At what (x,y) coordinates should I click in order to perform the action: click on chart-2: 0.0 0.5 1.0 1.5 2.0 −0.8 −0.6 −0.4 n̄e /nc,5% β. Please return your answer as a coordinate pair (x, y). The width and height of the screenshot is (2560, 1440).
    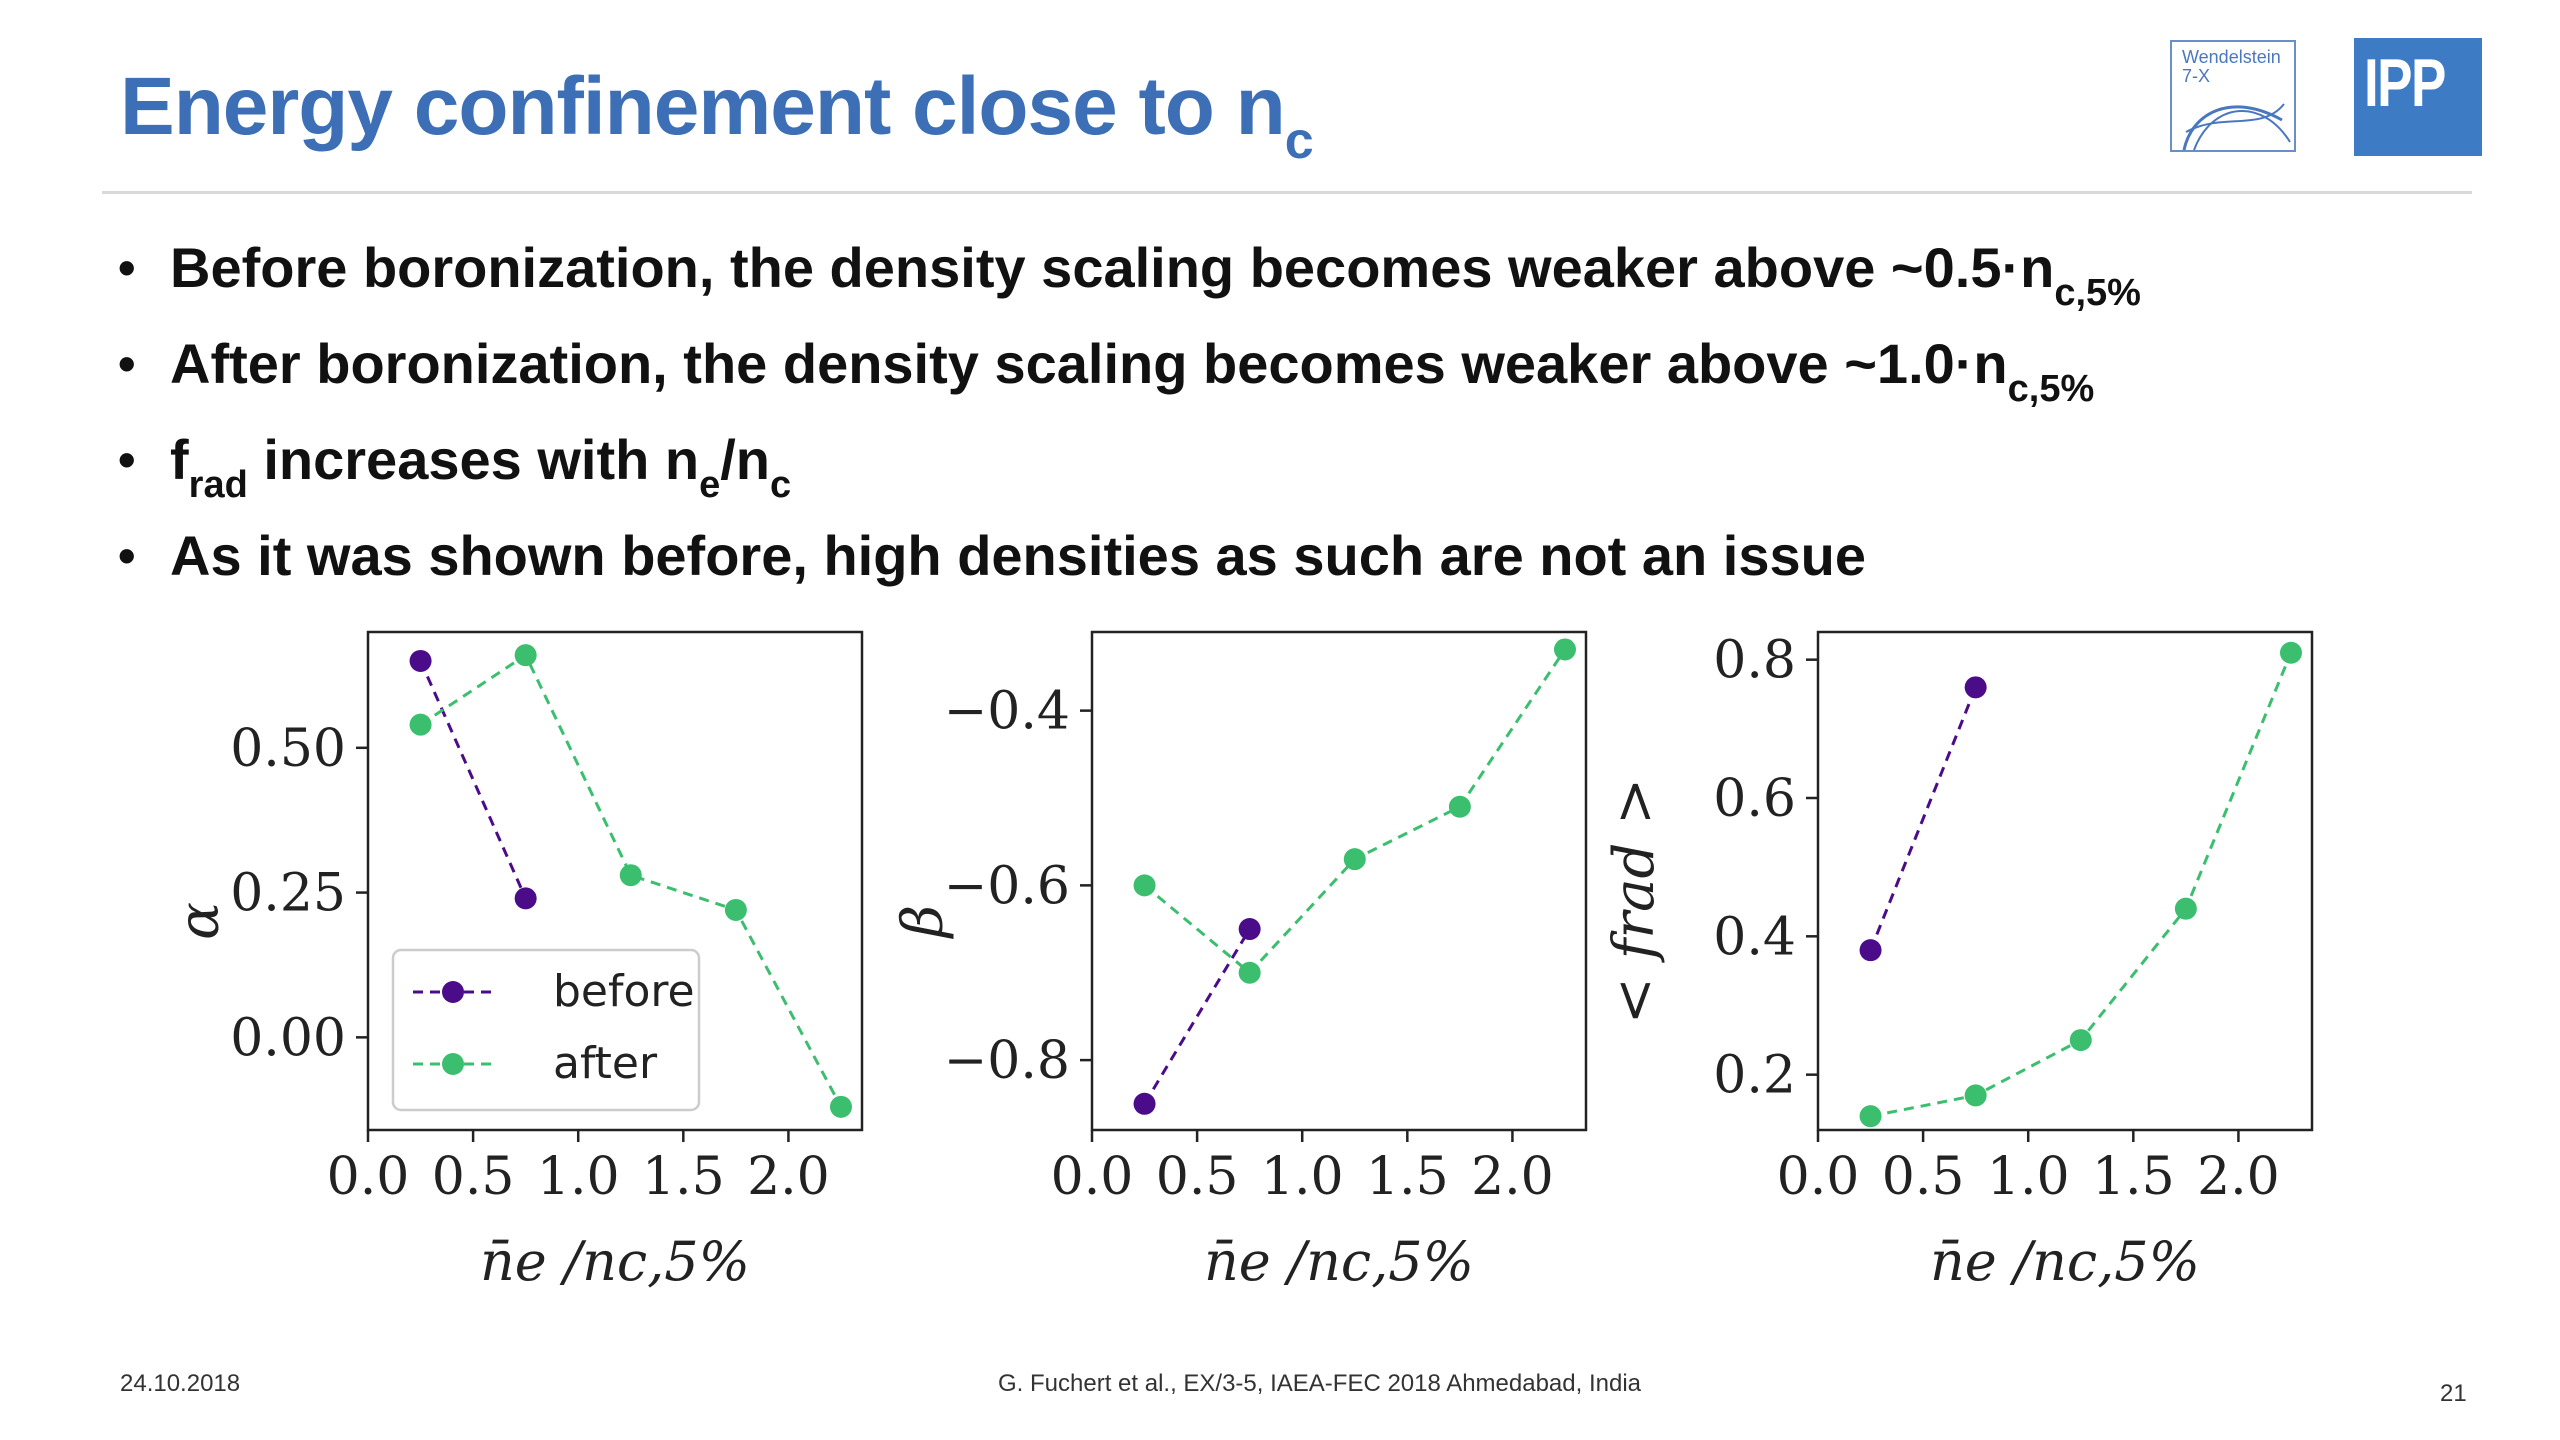
    Looking at the image, I should click on (1239, 961).